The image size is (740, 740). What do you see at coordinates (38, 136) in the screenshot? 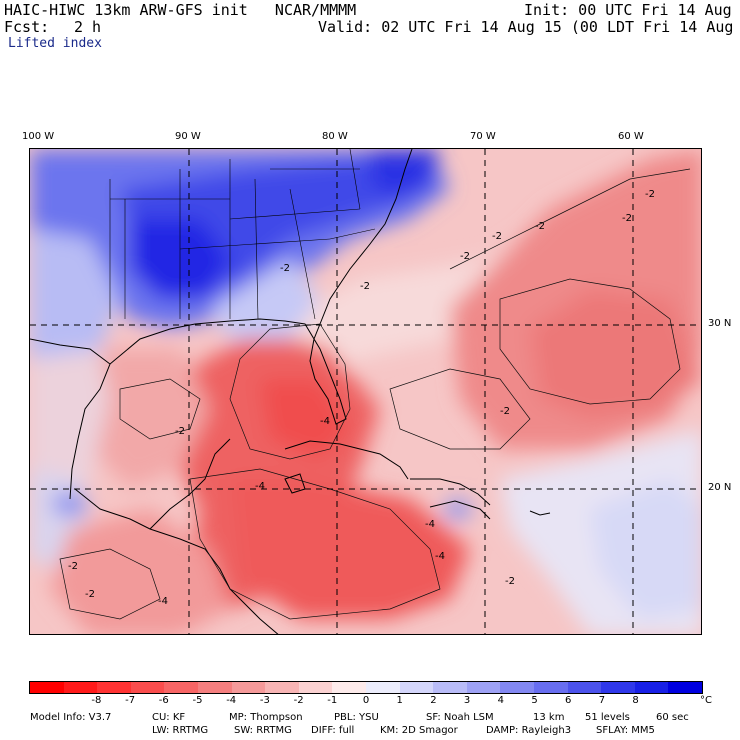
I see `lon-label-100w: 100 W` at bounding box center [38, 136].